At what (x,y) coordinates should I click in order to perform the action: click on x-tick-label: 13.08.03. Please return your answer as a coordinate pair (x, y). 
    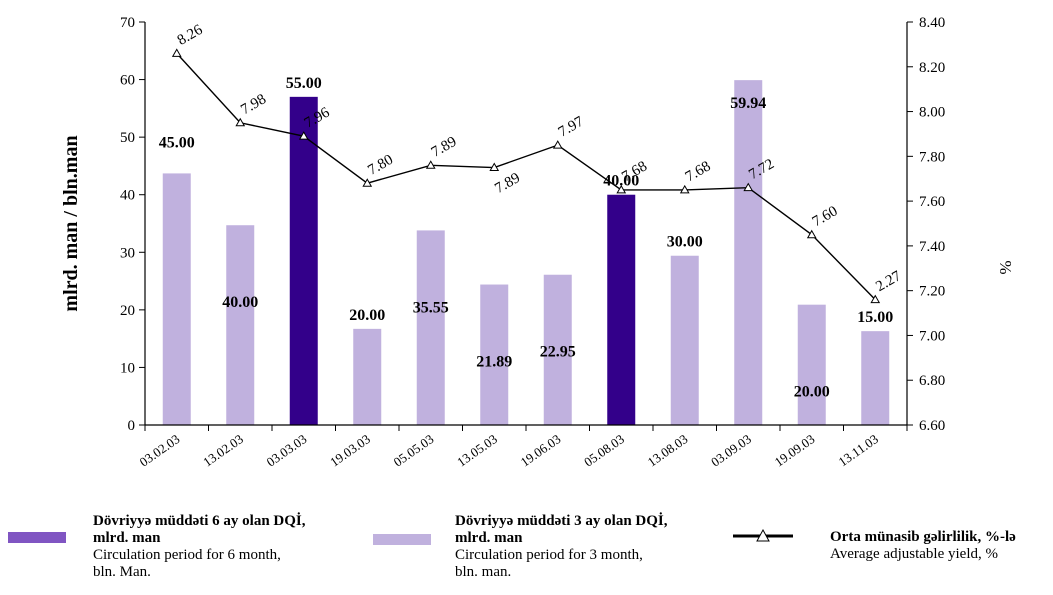
    Looking at the image, I should click on (668, 450).